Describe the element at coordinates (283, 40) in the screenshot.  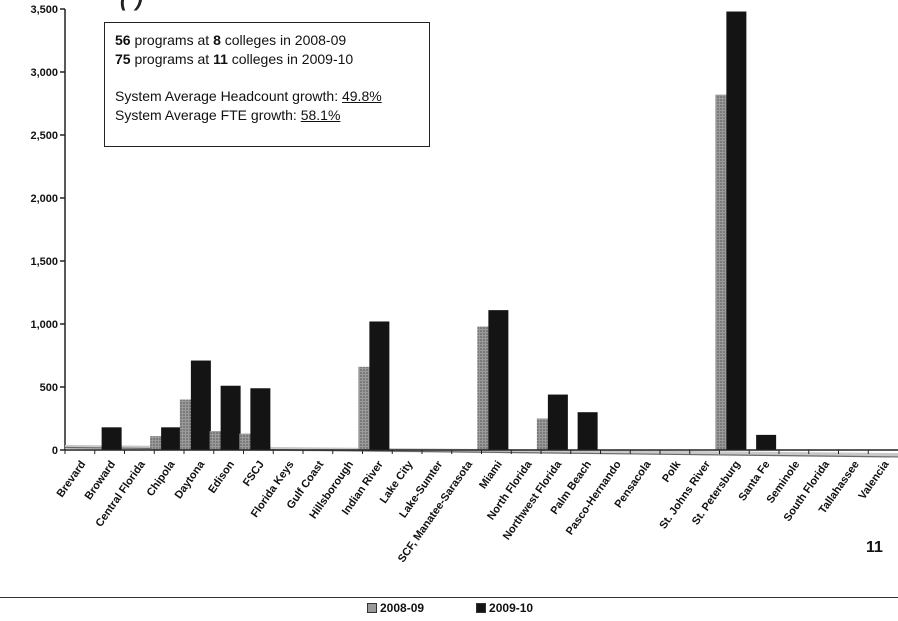
I see `summary-text: colleges in 2008-09` at that location.